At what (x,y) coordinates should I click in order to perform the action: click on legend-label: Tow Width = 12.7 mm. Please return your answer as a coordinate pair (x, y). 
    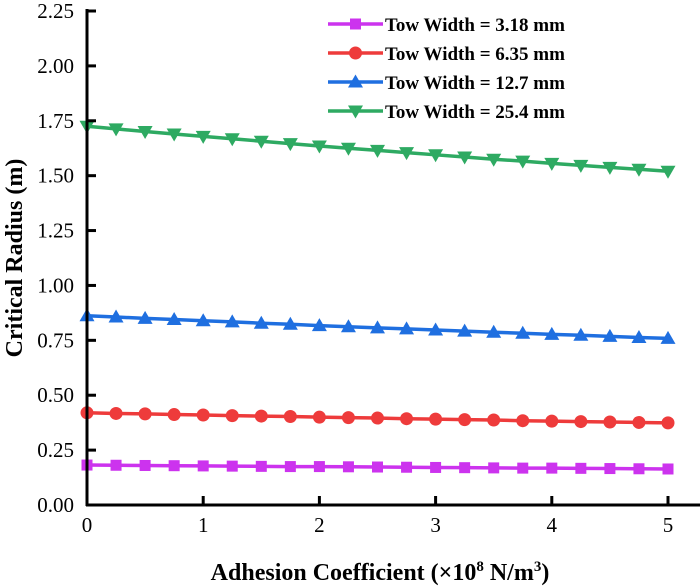
    Looking at the image, I should click on (475, 83).